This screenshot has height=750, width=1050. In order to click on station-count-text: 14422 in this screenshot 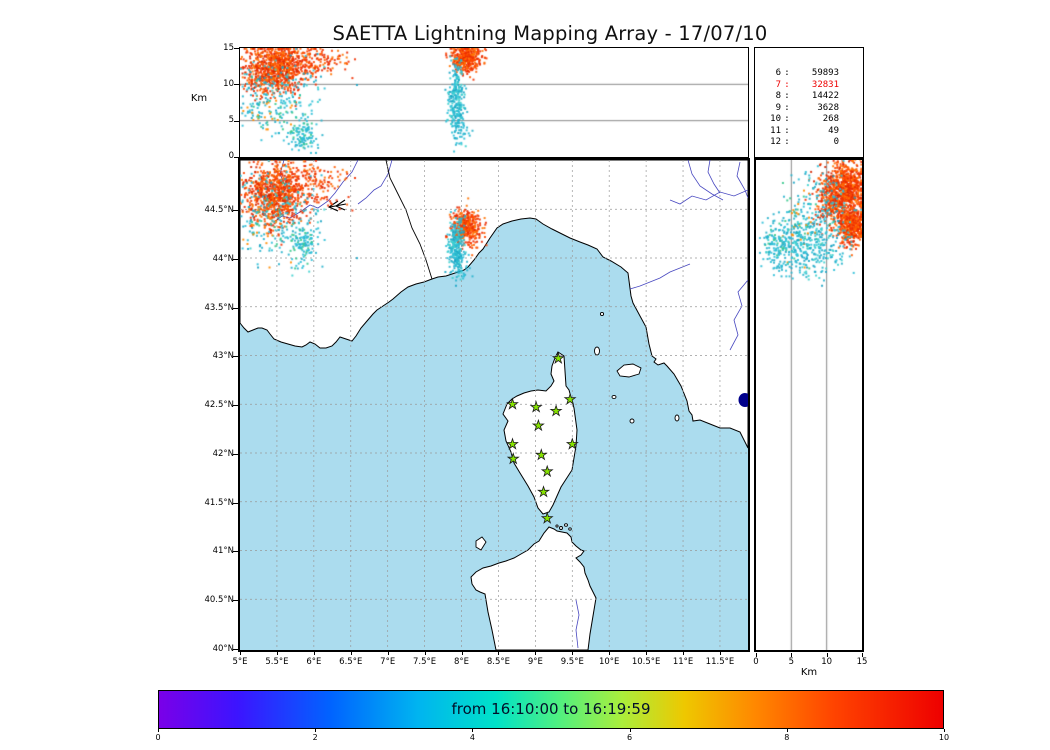, I will do `click(825, 96)`.